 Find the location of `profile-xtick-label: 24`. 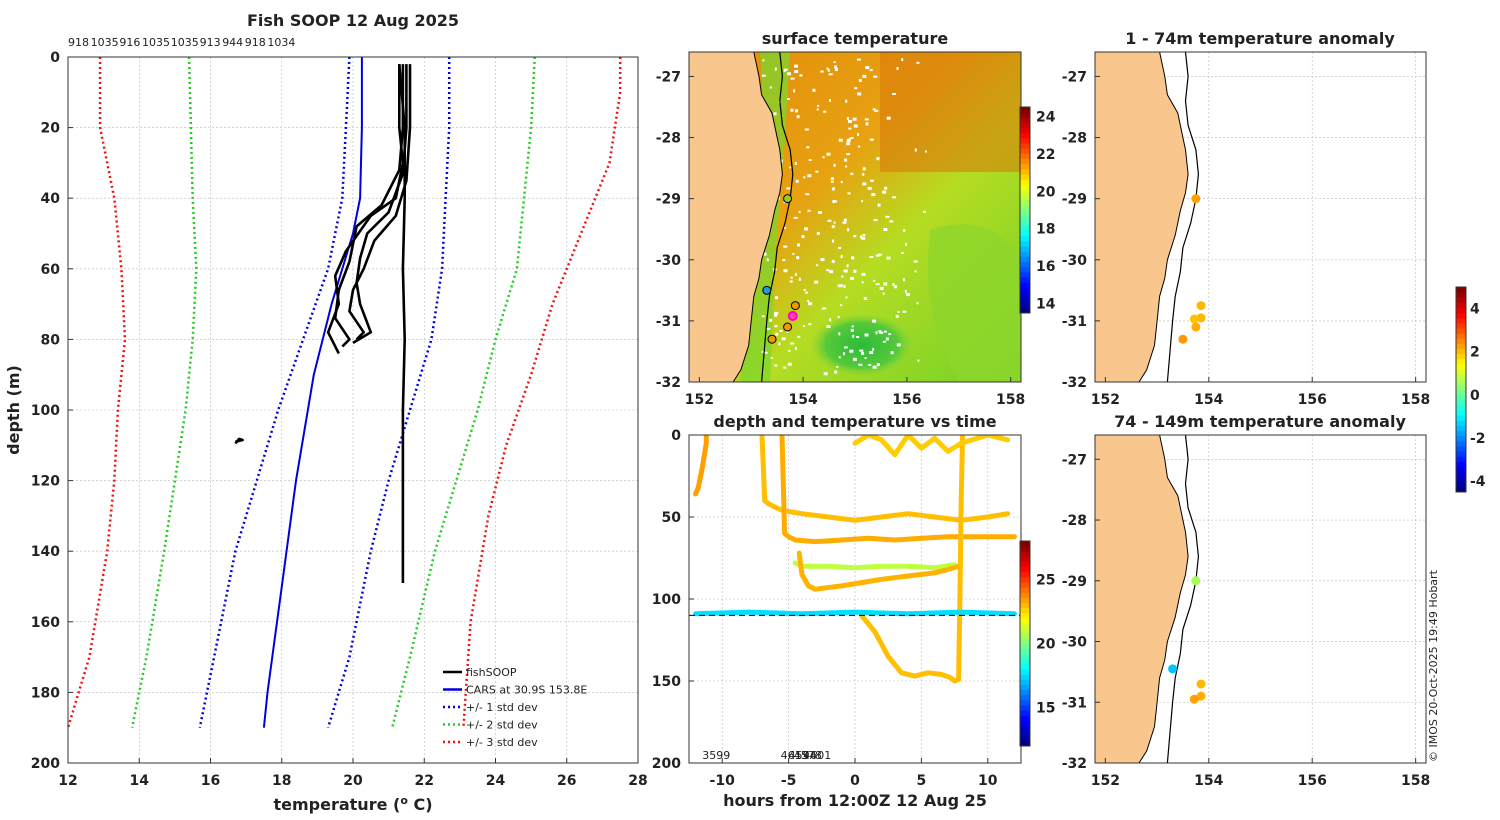

profile-xtick-label: 24 is located at coordinates (496, 781).